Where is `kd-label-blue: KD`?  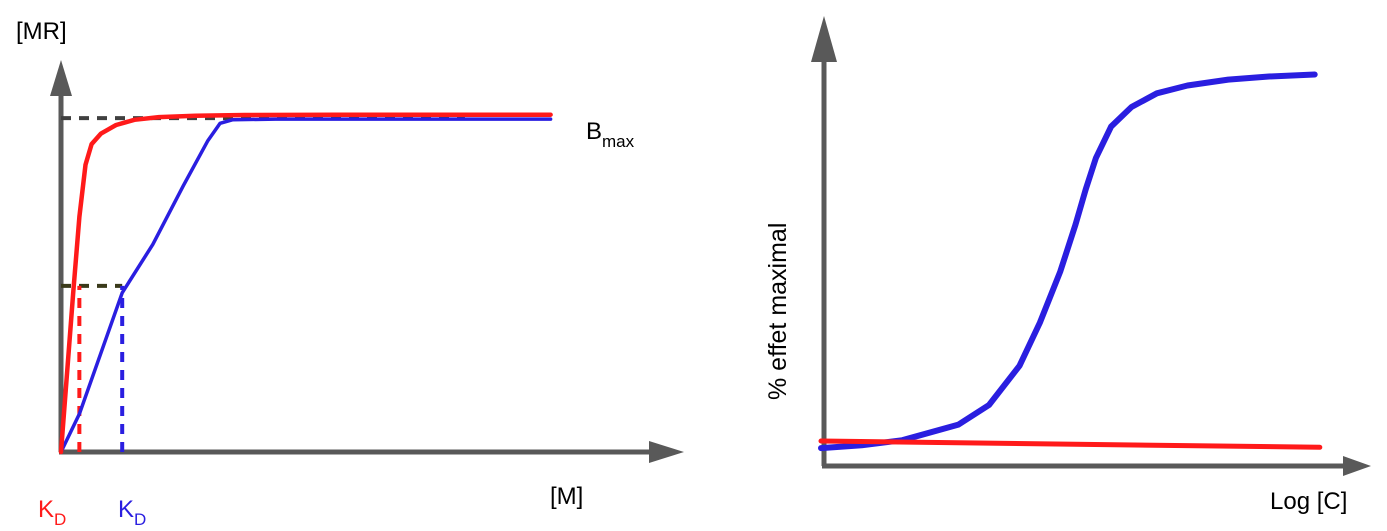
kd-label-blue: KD is located at coordinates (132, 512).